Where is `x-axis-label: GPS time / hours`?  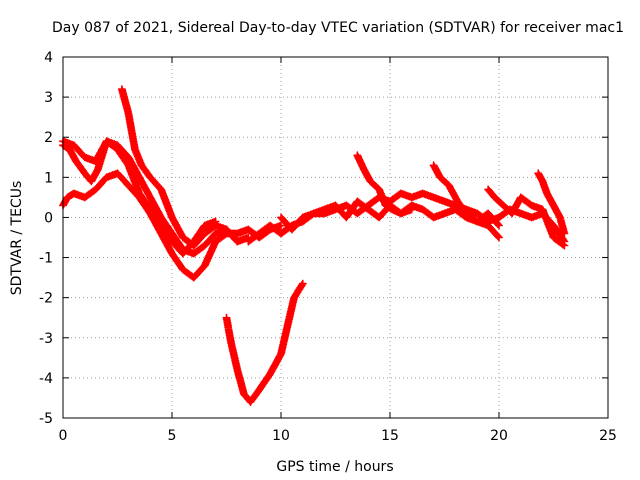
x-axis-label: GPS time / hours is located at coordinates (334, 467).